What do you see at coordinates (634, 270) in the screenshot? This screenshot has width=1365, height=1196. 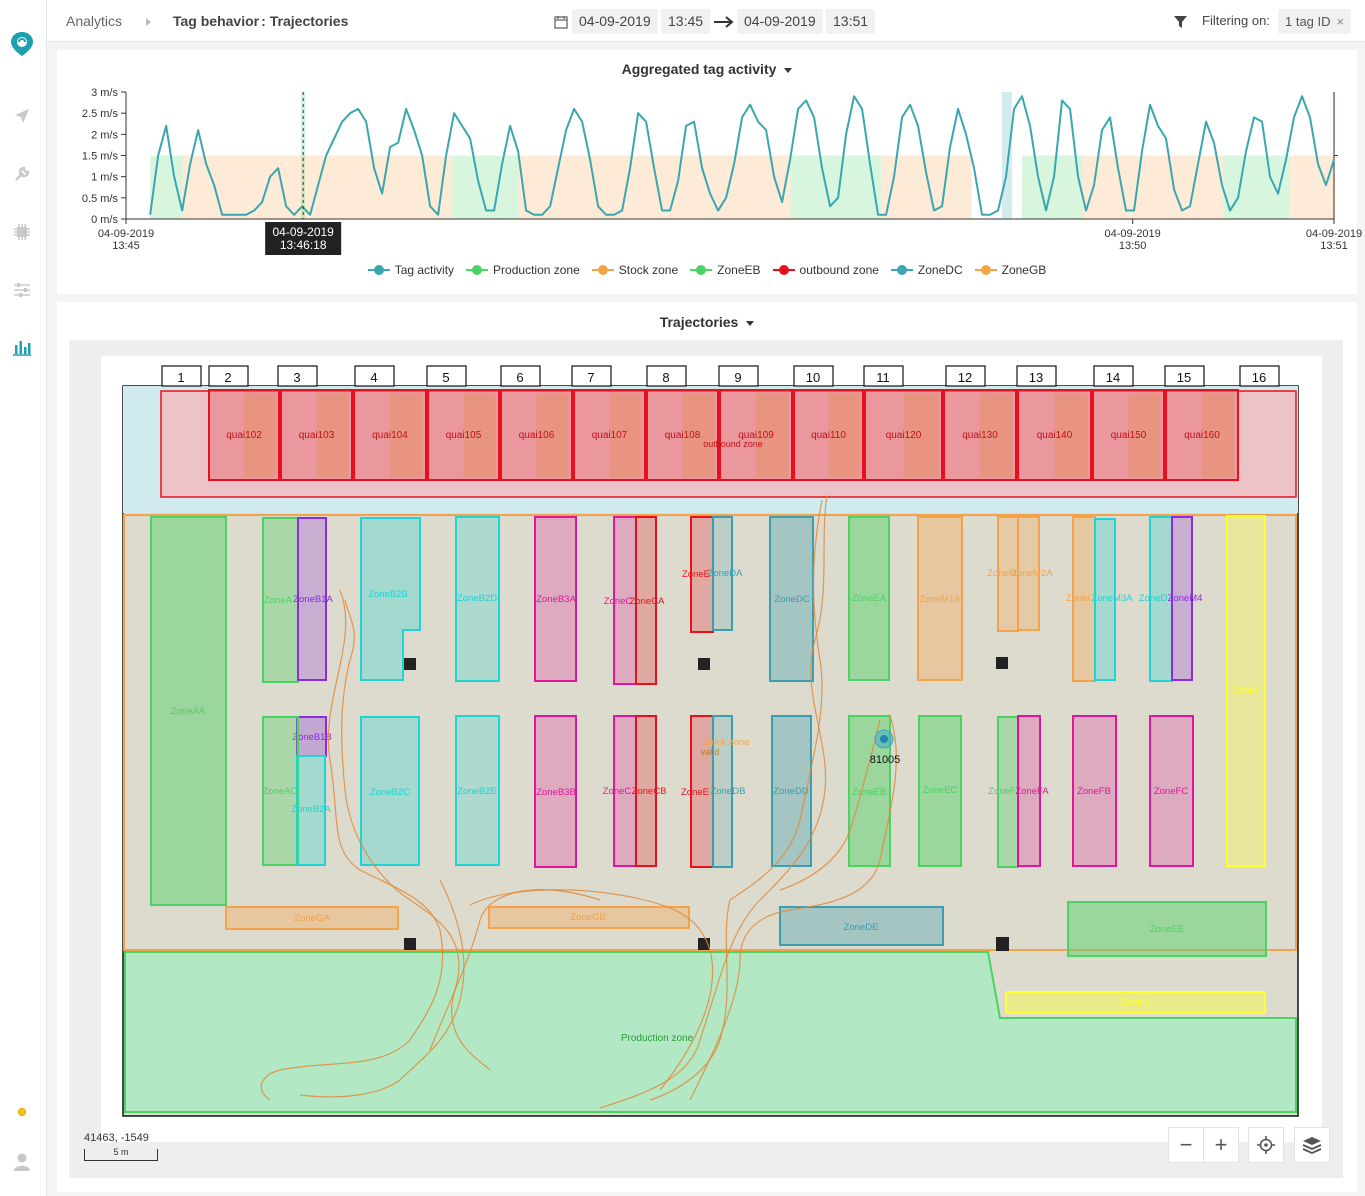 I see `legend-item: Stock zone` at bounding box center [634, 270].